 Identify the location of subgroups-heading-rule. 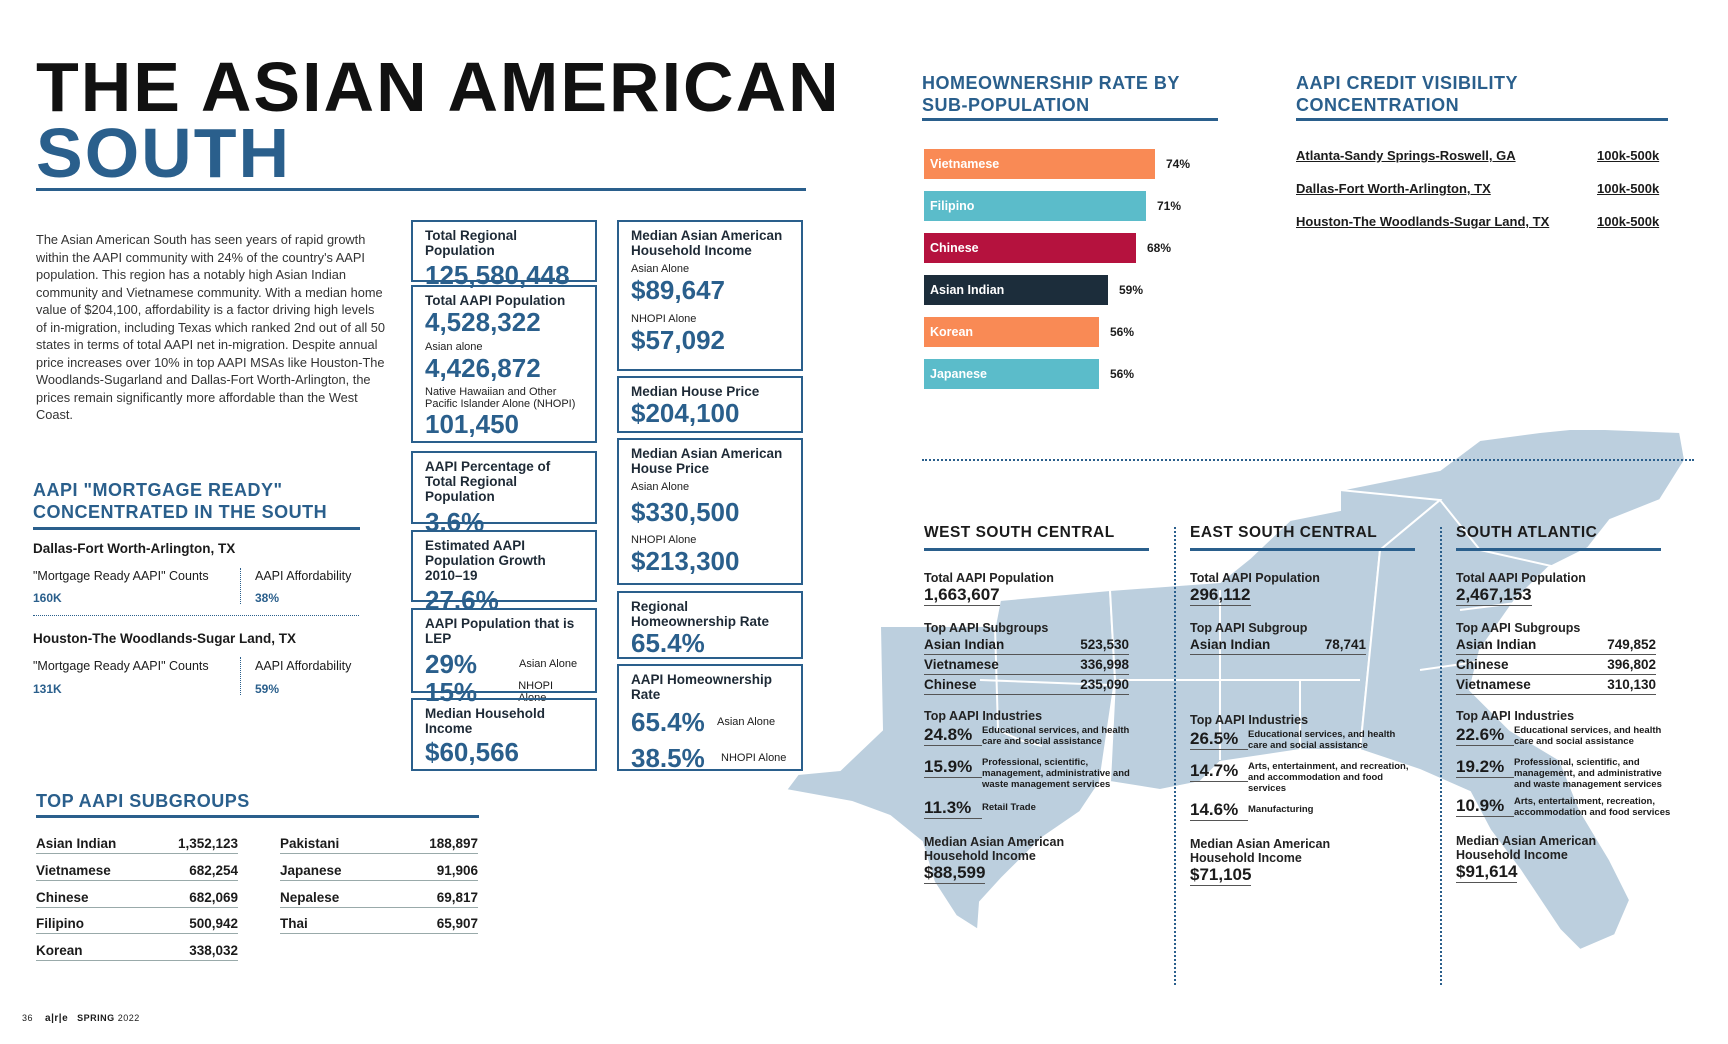
(257, 816).